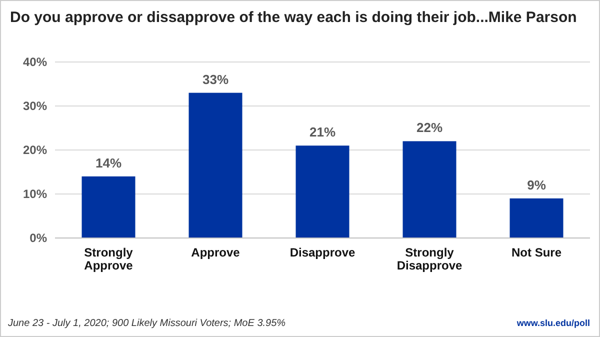  Describe the element at coordinates (536, 184) in the screenshot. I see `data-label: 9%` at that location.